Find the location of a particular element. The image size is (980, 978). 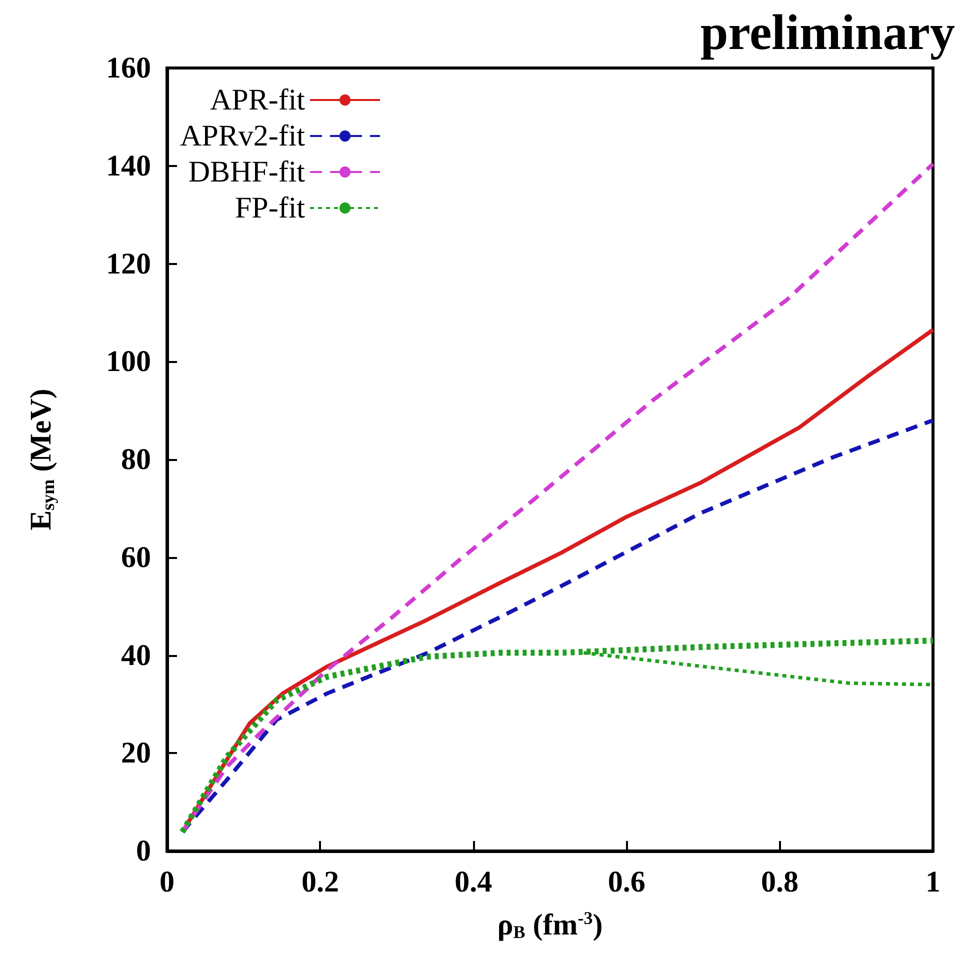

y-tick-label: 0 is located at coordinates (143, 851).